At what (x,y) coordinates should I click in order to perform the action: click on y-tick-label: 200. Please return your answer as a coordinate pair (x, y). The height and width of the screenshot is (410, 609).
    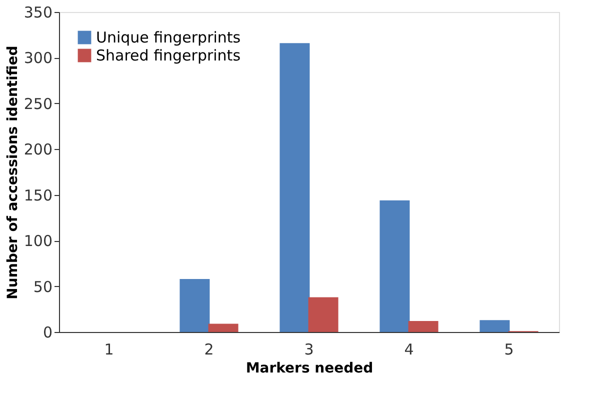
    Looking at the image, I should click on (38, 149).